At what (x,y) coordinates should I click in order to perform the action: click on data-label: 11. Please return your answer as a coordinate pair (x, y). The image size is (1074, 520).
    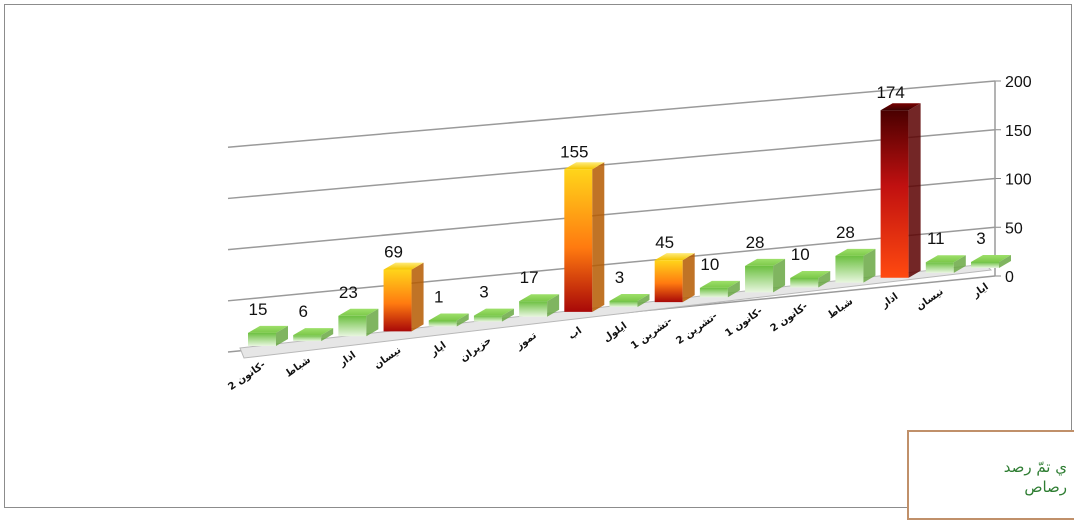
    Looking at the image, I should click on (936, 238).